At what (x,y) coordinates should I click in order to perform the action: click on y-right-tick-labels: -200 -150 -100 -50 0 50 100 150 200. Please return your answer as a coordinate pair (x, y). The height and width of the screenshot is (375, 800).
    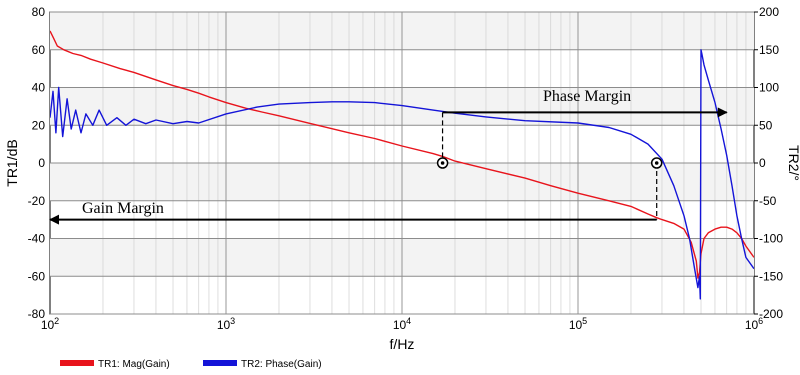
    Looking at the image, I should click on (768, 163).